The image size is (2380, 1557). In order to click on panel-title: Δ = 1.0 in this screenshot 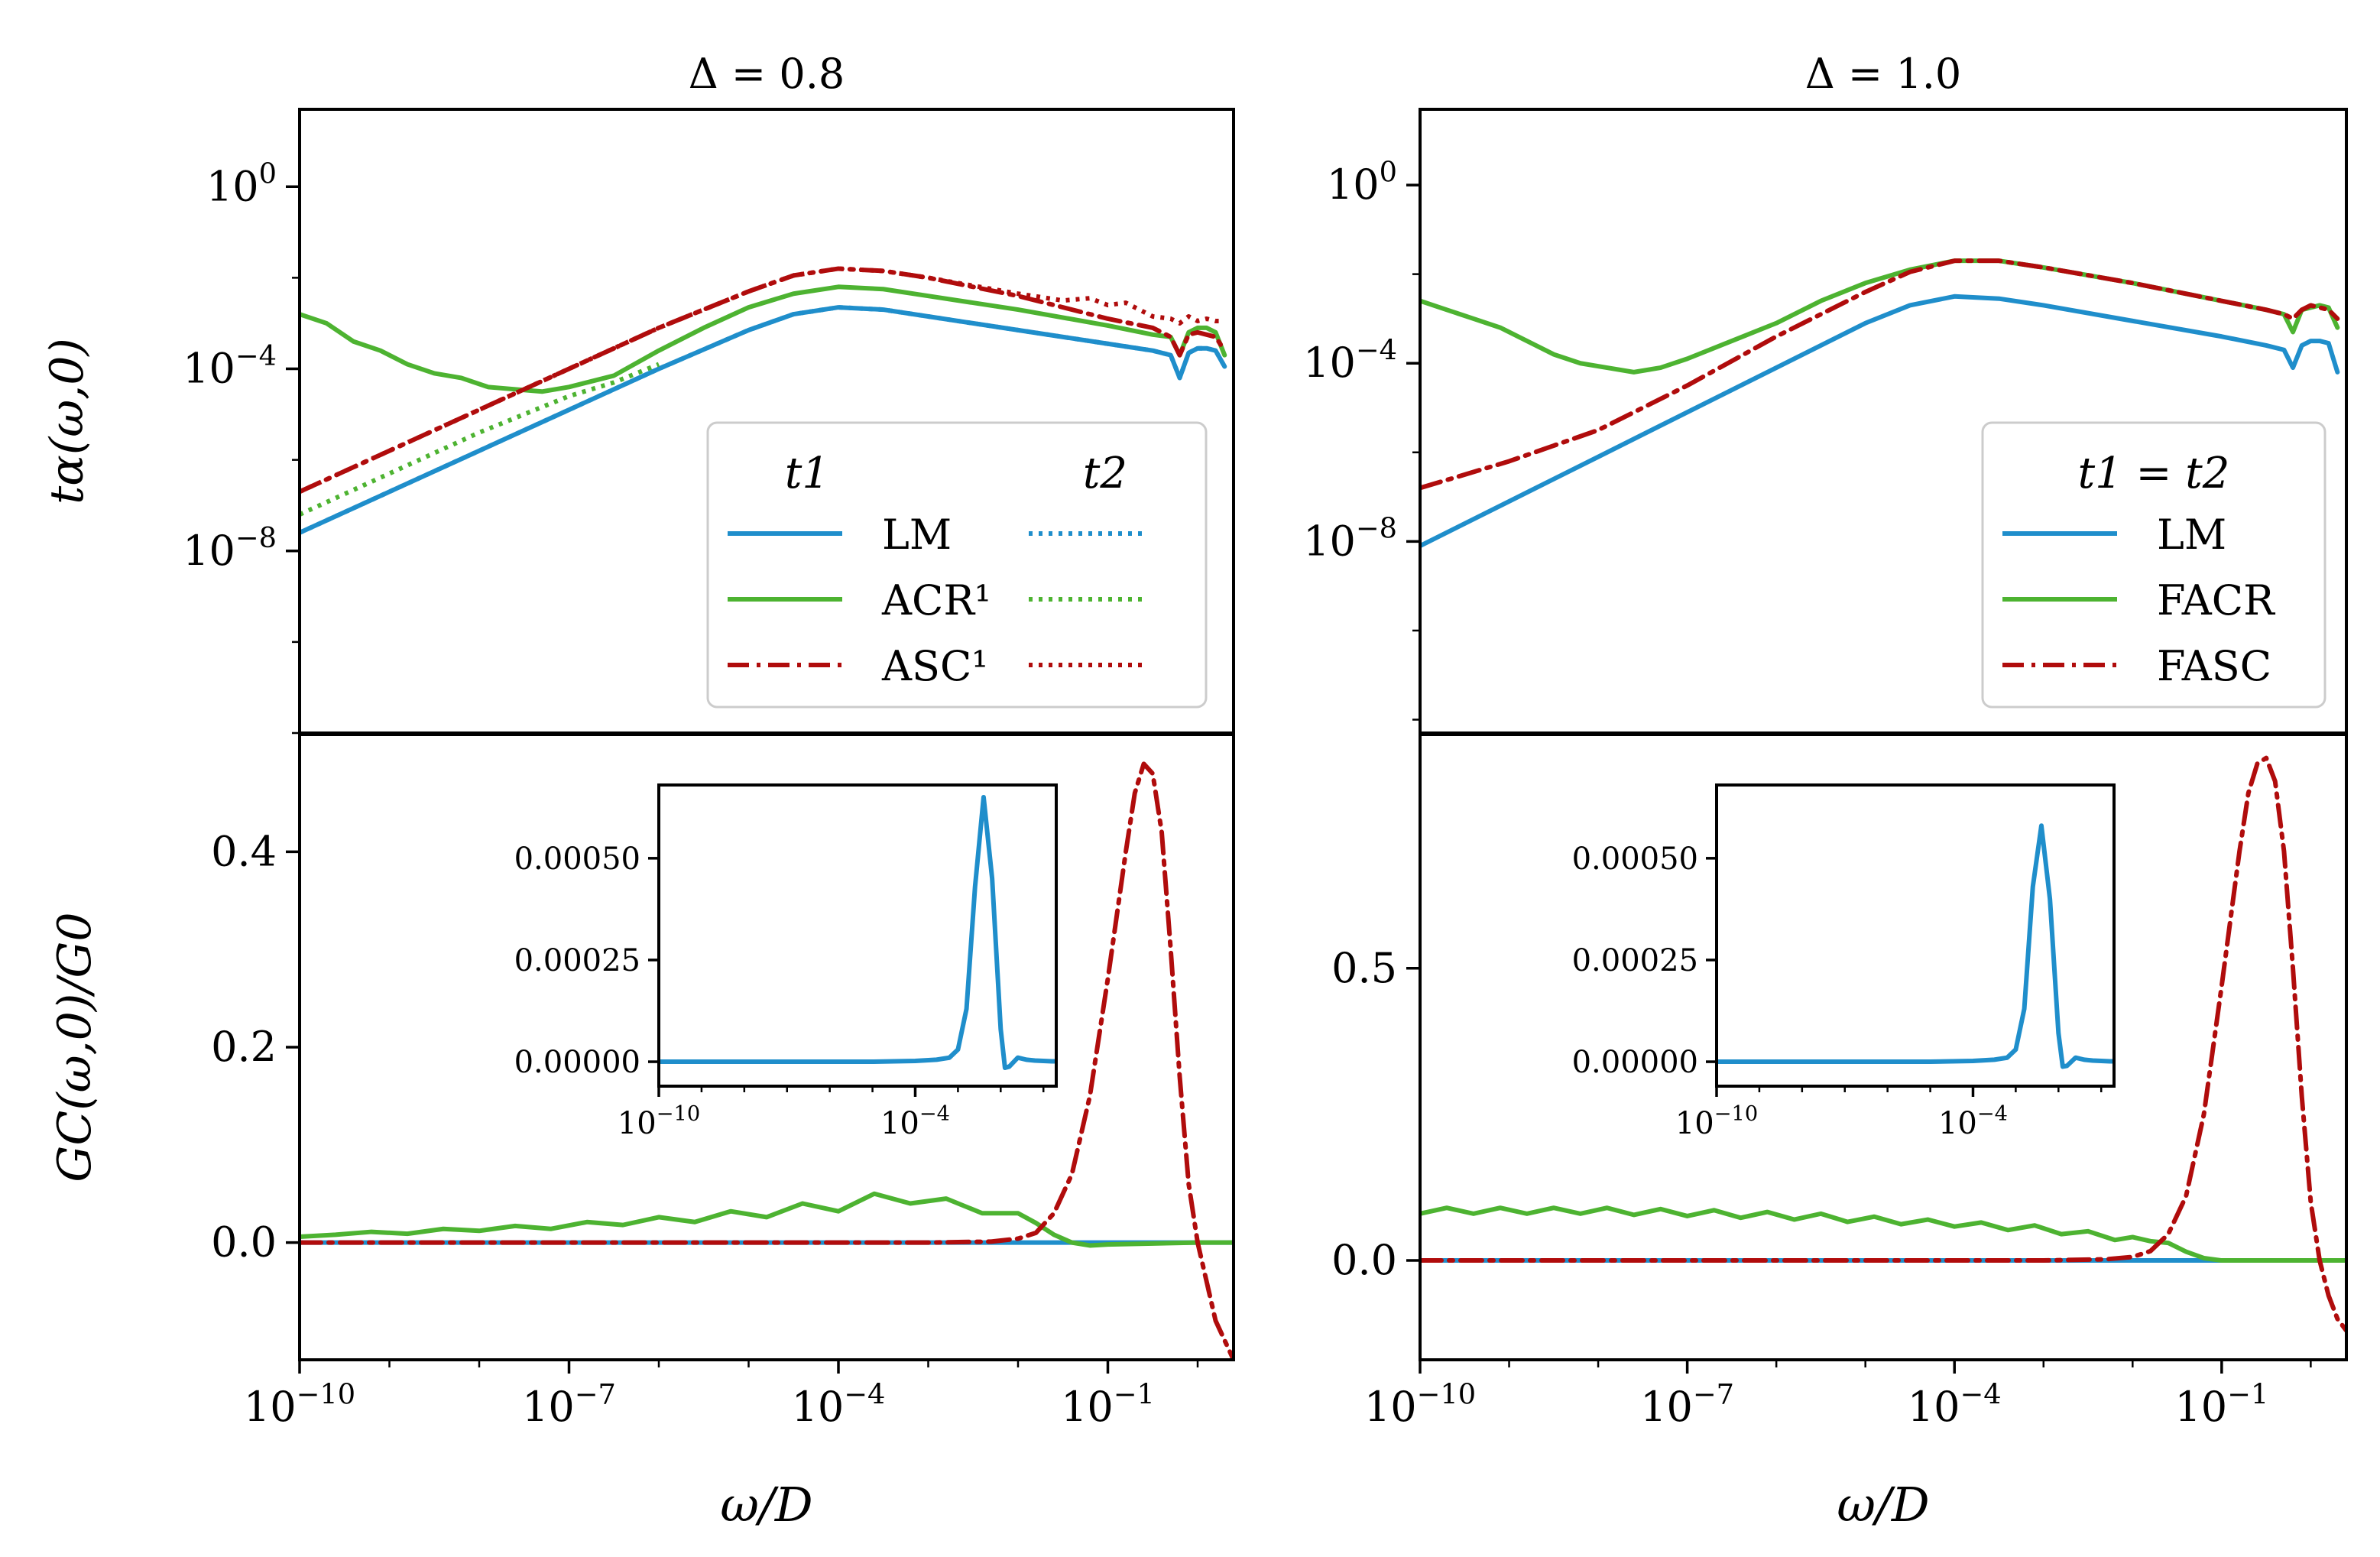, I will do `click(1883, 74)`.